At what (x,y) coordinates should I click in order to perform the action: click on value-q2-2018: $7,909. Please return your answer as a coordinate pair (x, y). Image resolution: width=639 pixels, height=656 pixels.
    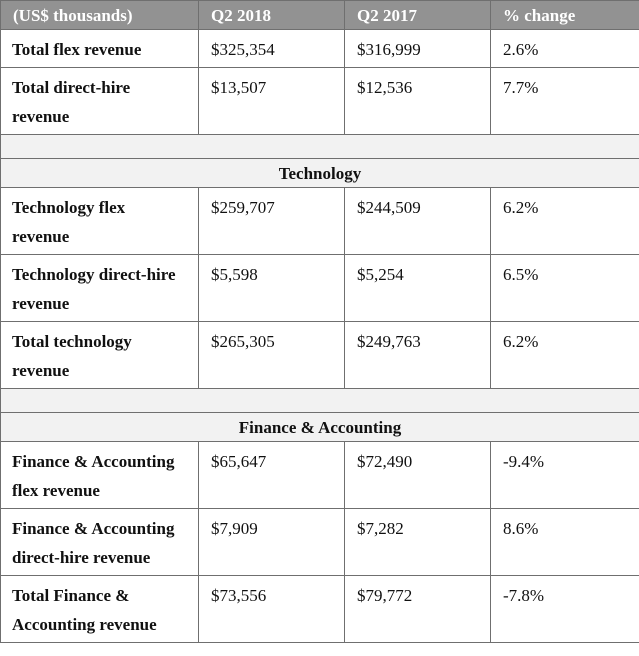
    Looking at the image, I should click on (271, 542).